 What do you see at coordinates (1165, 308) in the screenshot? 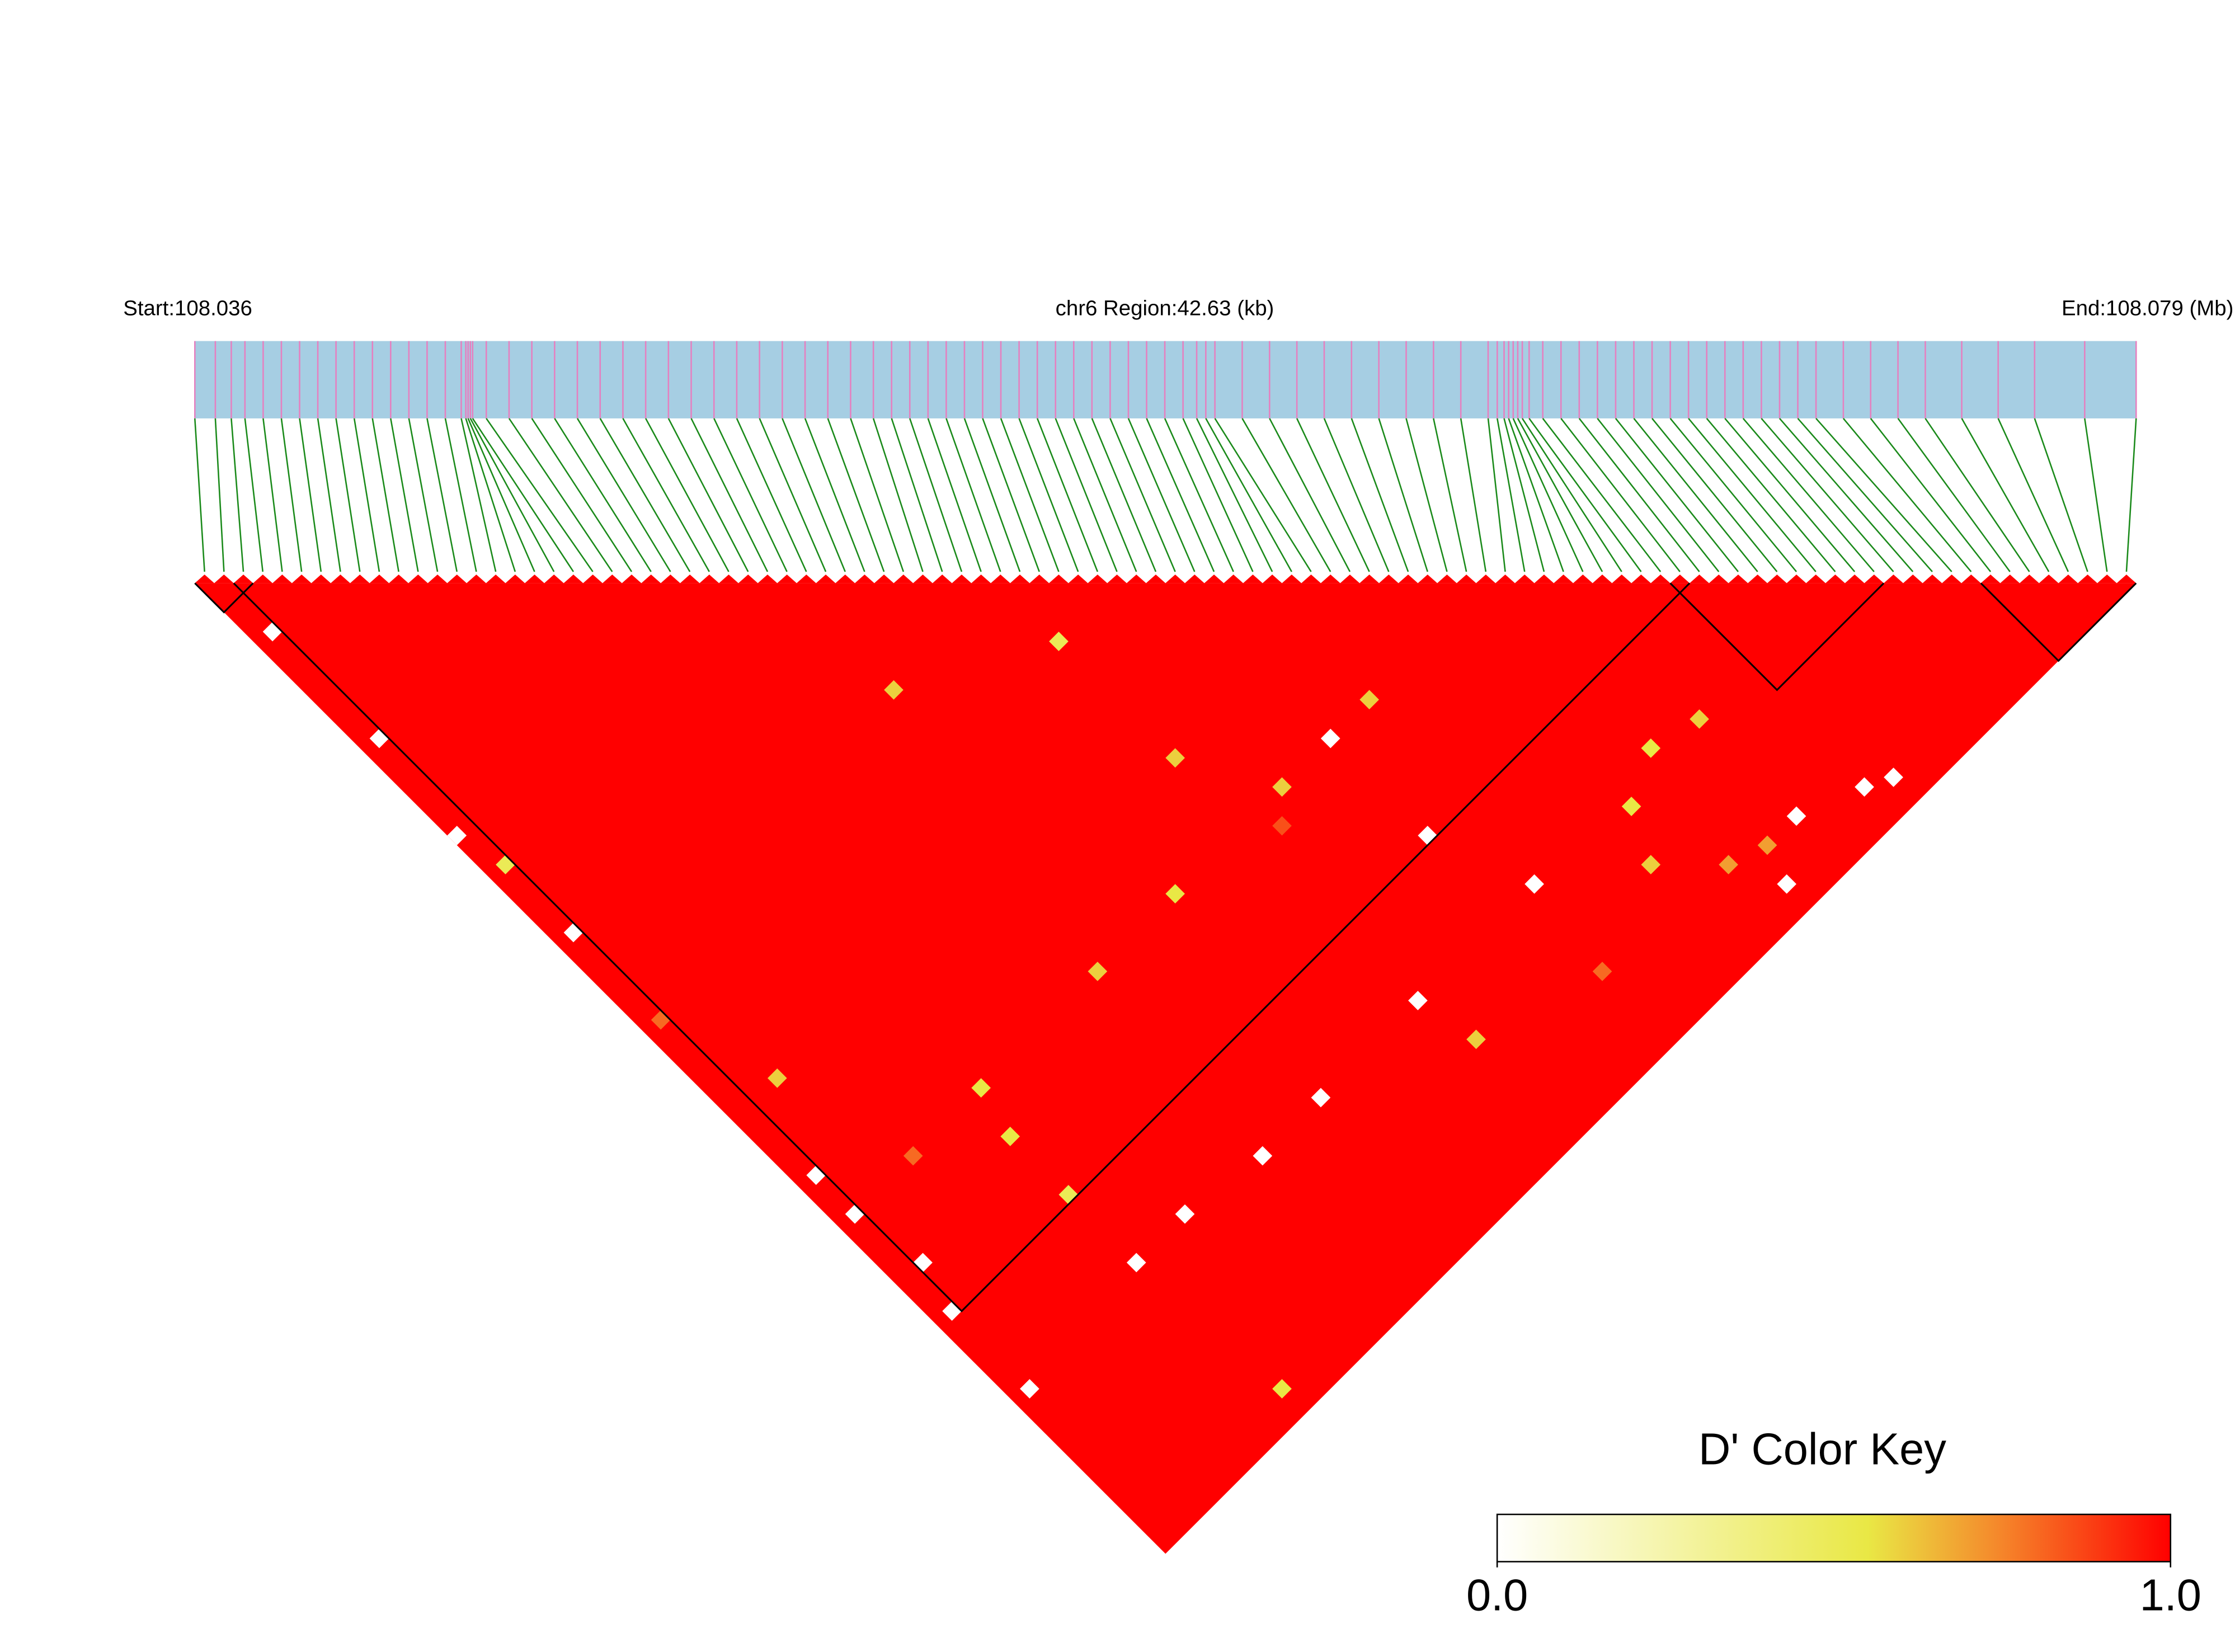
I see `region-label: chr6 Region:42.63 (kb)` at bounding box center [1165, 308].